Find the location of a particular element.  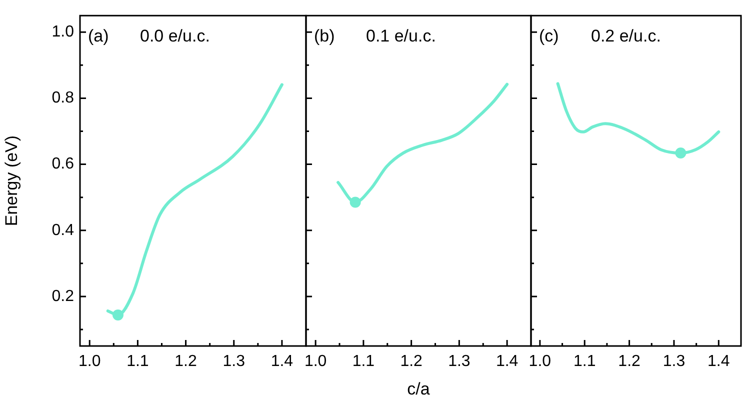

annotation: 0.2 e/u.c. is located at coordinates (626, 36).